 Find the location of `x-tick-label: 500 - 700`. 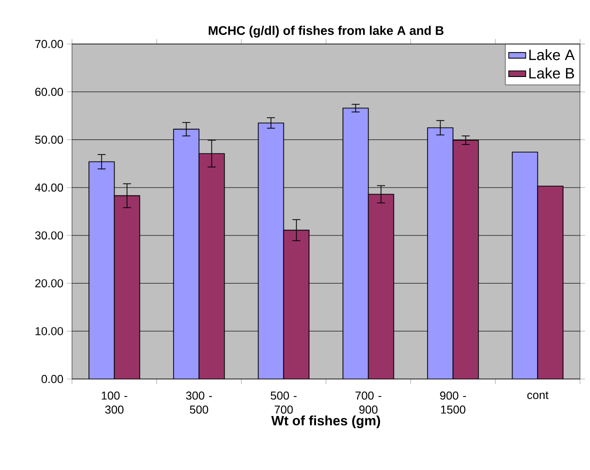

x-tick-label: 500 - 700 is located at coordinates (283, 403).